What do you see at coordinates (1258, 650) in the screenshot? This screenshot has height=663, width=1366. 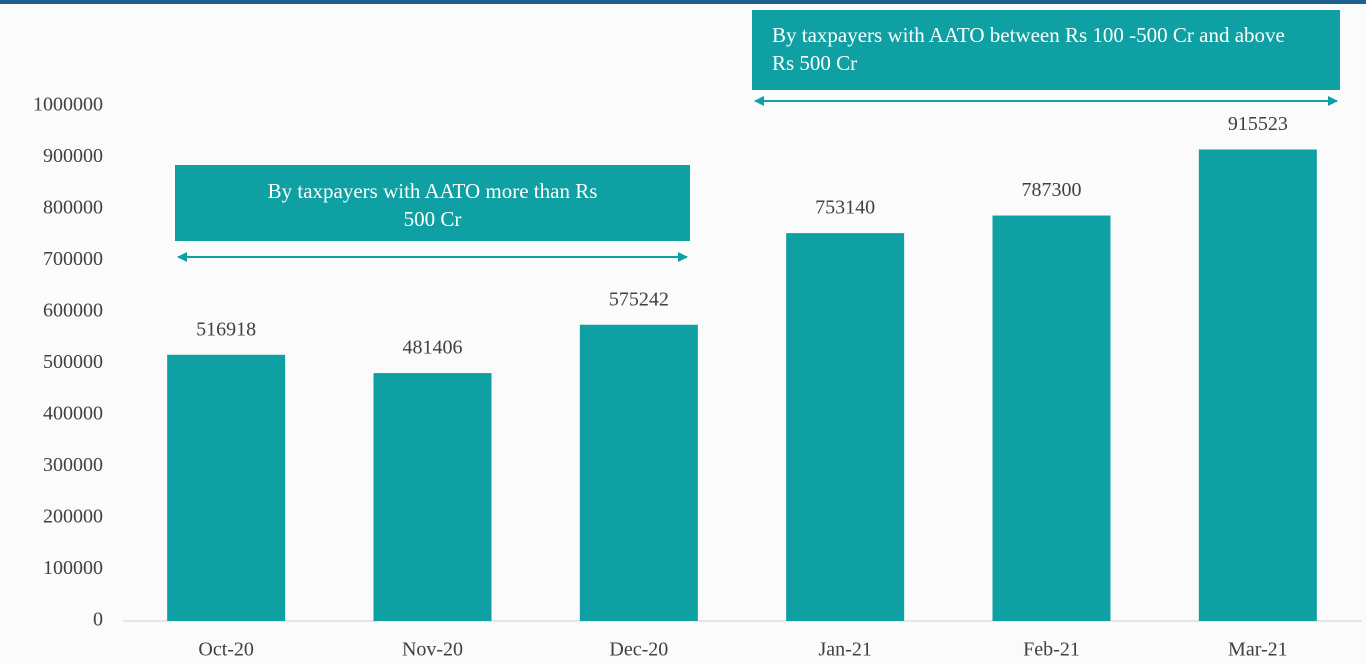 I see `x-tick-label: Mar-21` at bounding box center [1258, 650].